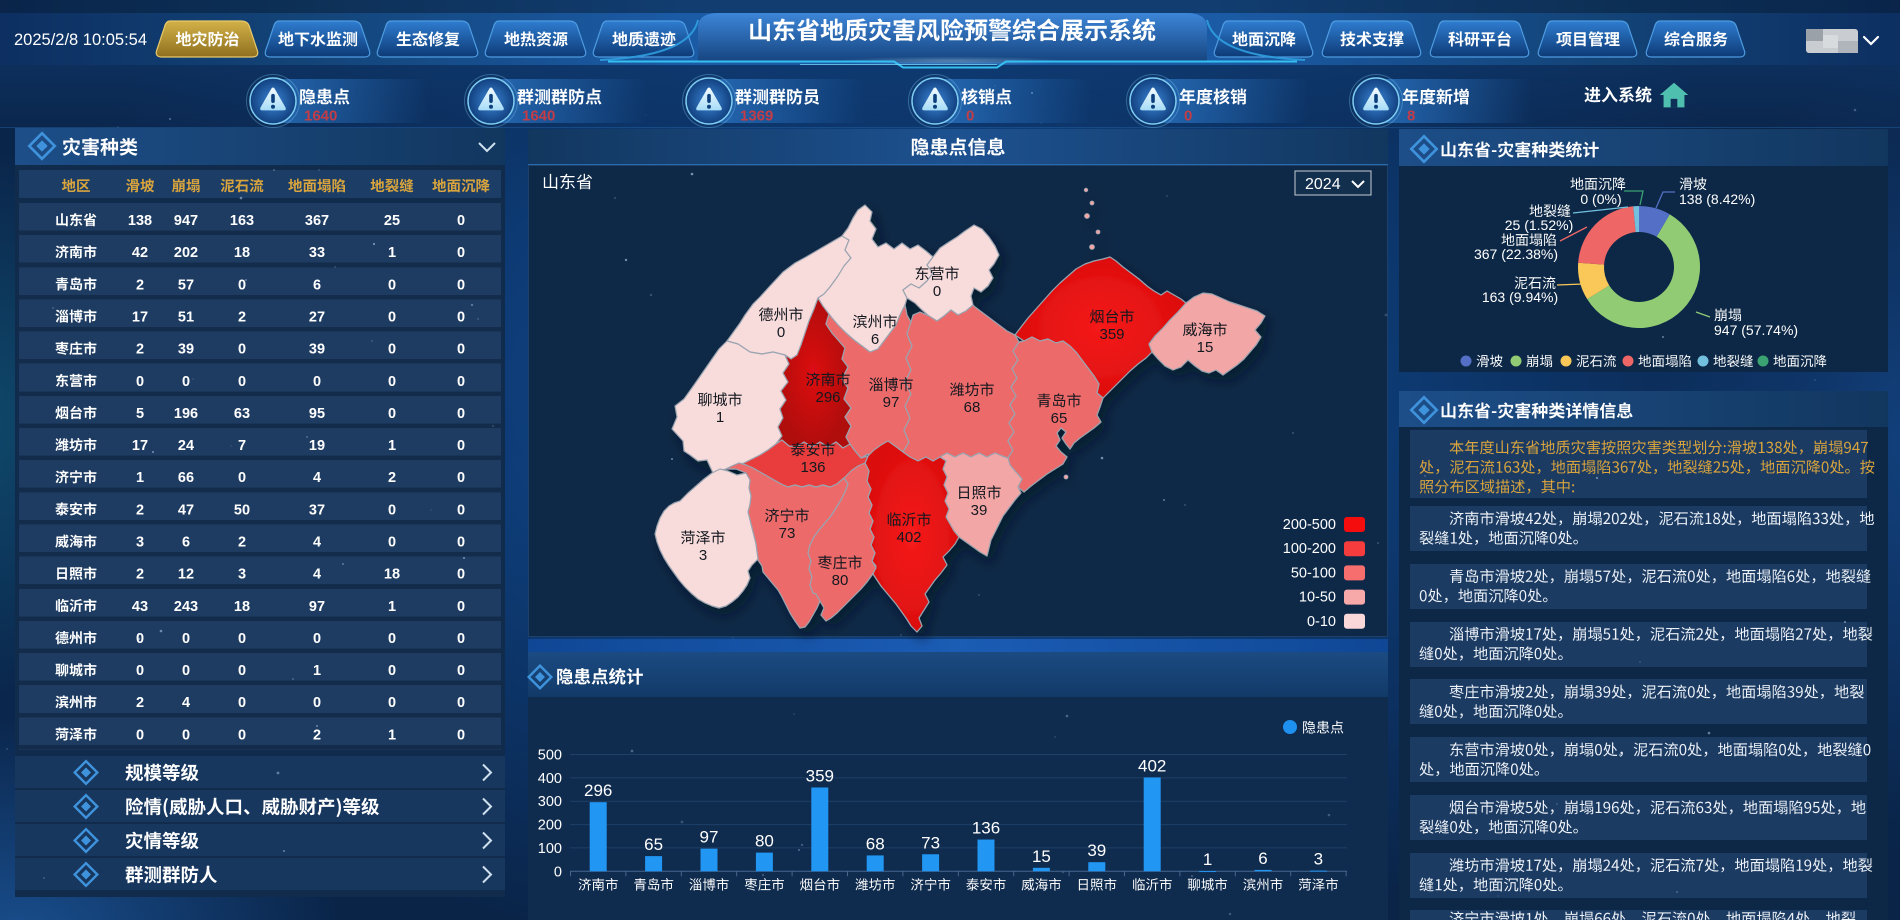  Describe the element at coordinates (550, 802) in the screenshot. I see `svg-text: 300` at that location.